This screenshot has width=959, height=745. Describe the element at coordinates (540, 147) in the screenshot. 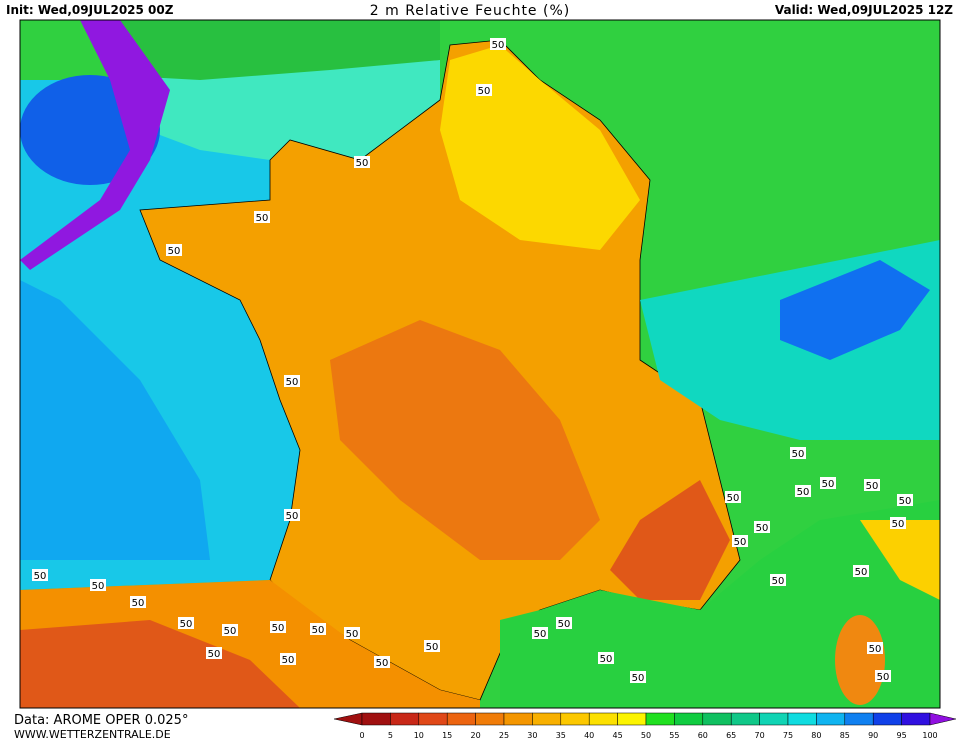

I see `north-france-dry` at that location.